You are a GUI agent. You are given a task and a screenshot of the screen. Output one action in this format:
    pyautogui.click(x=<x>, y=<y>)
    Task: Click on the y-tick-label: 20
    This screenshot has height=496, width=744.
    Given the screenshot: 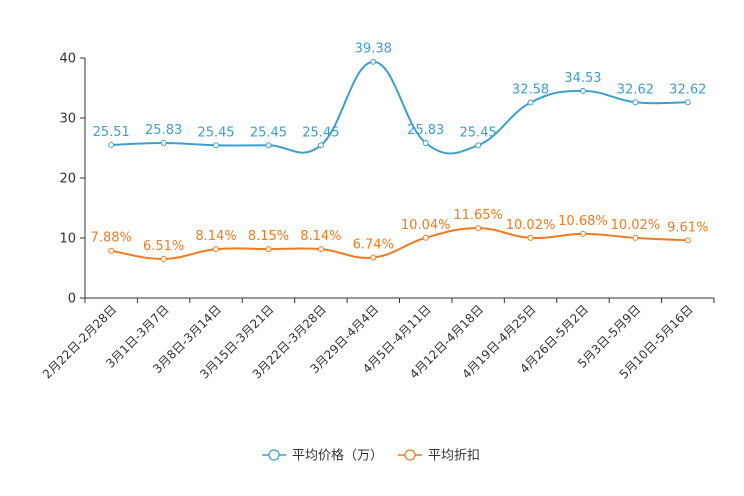 What is the action you would take?
    pyautogui.click(x=67, y=179)
    